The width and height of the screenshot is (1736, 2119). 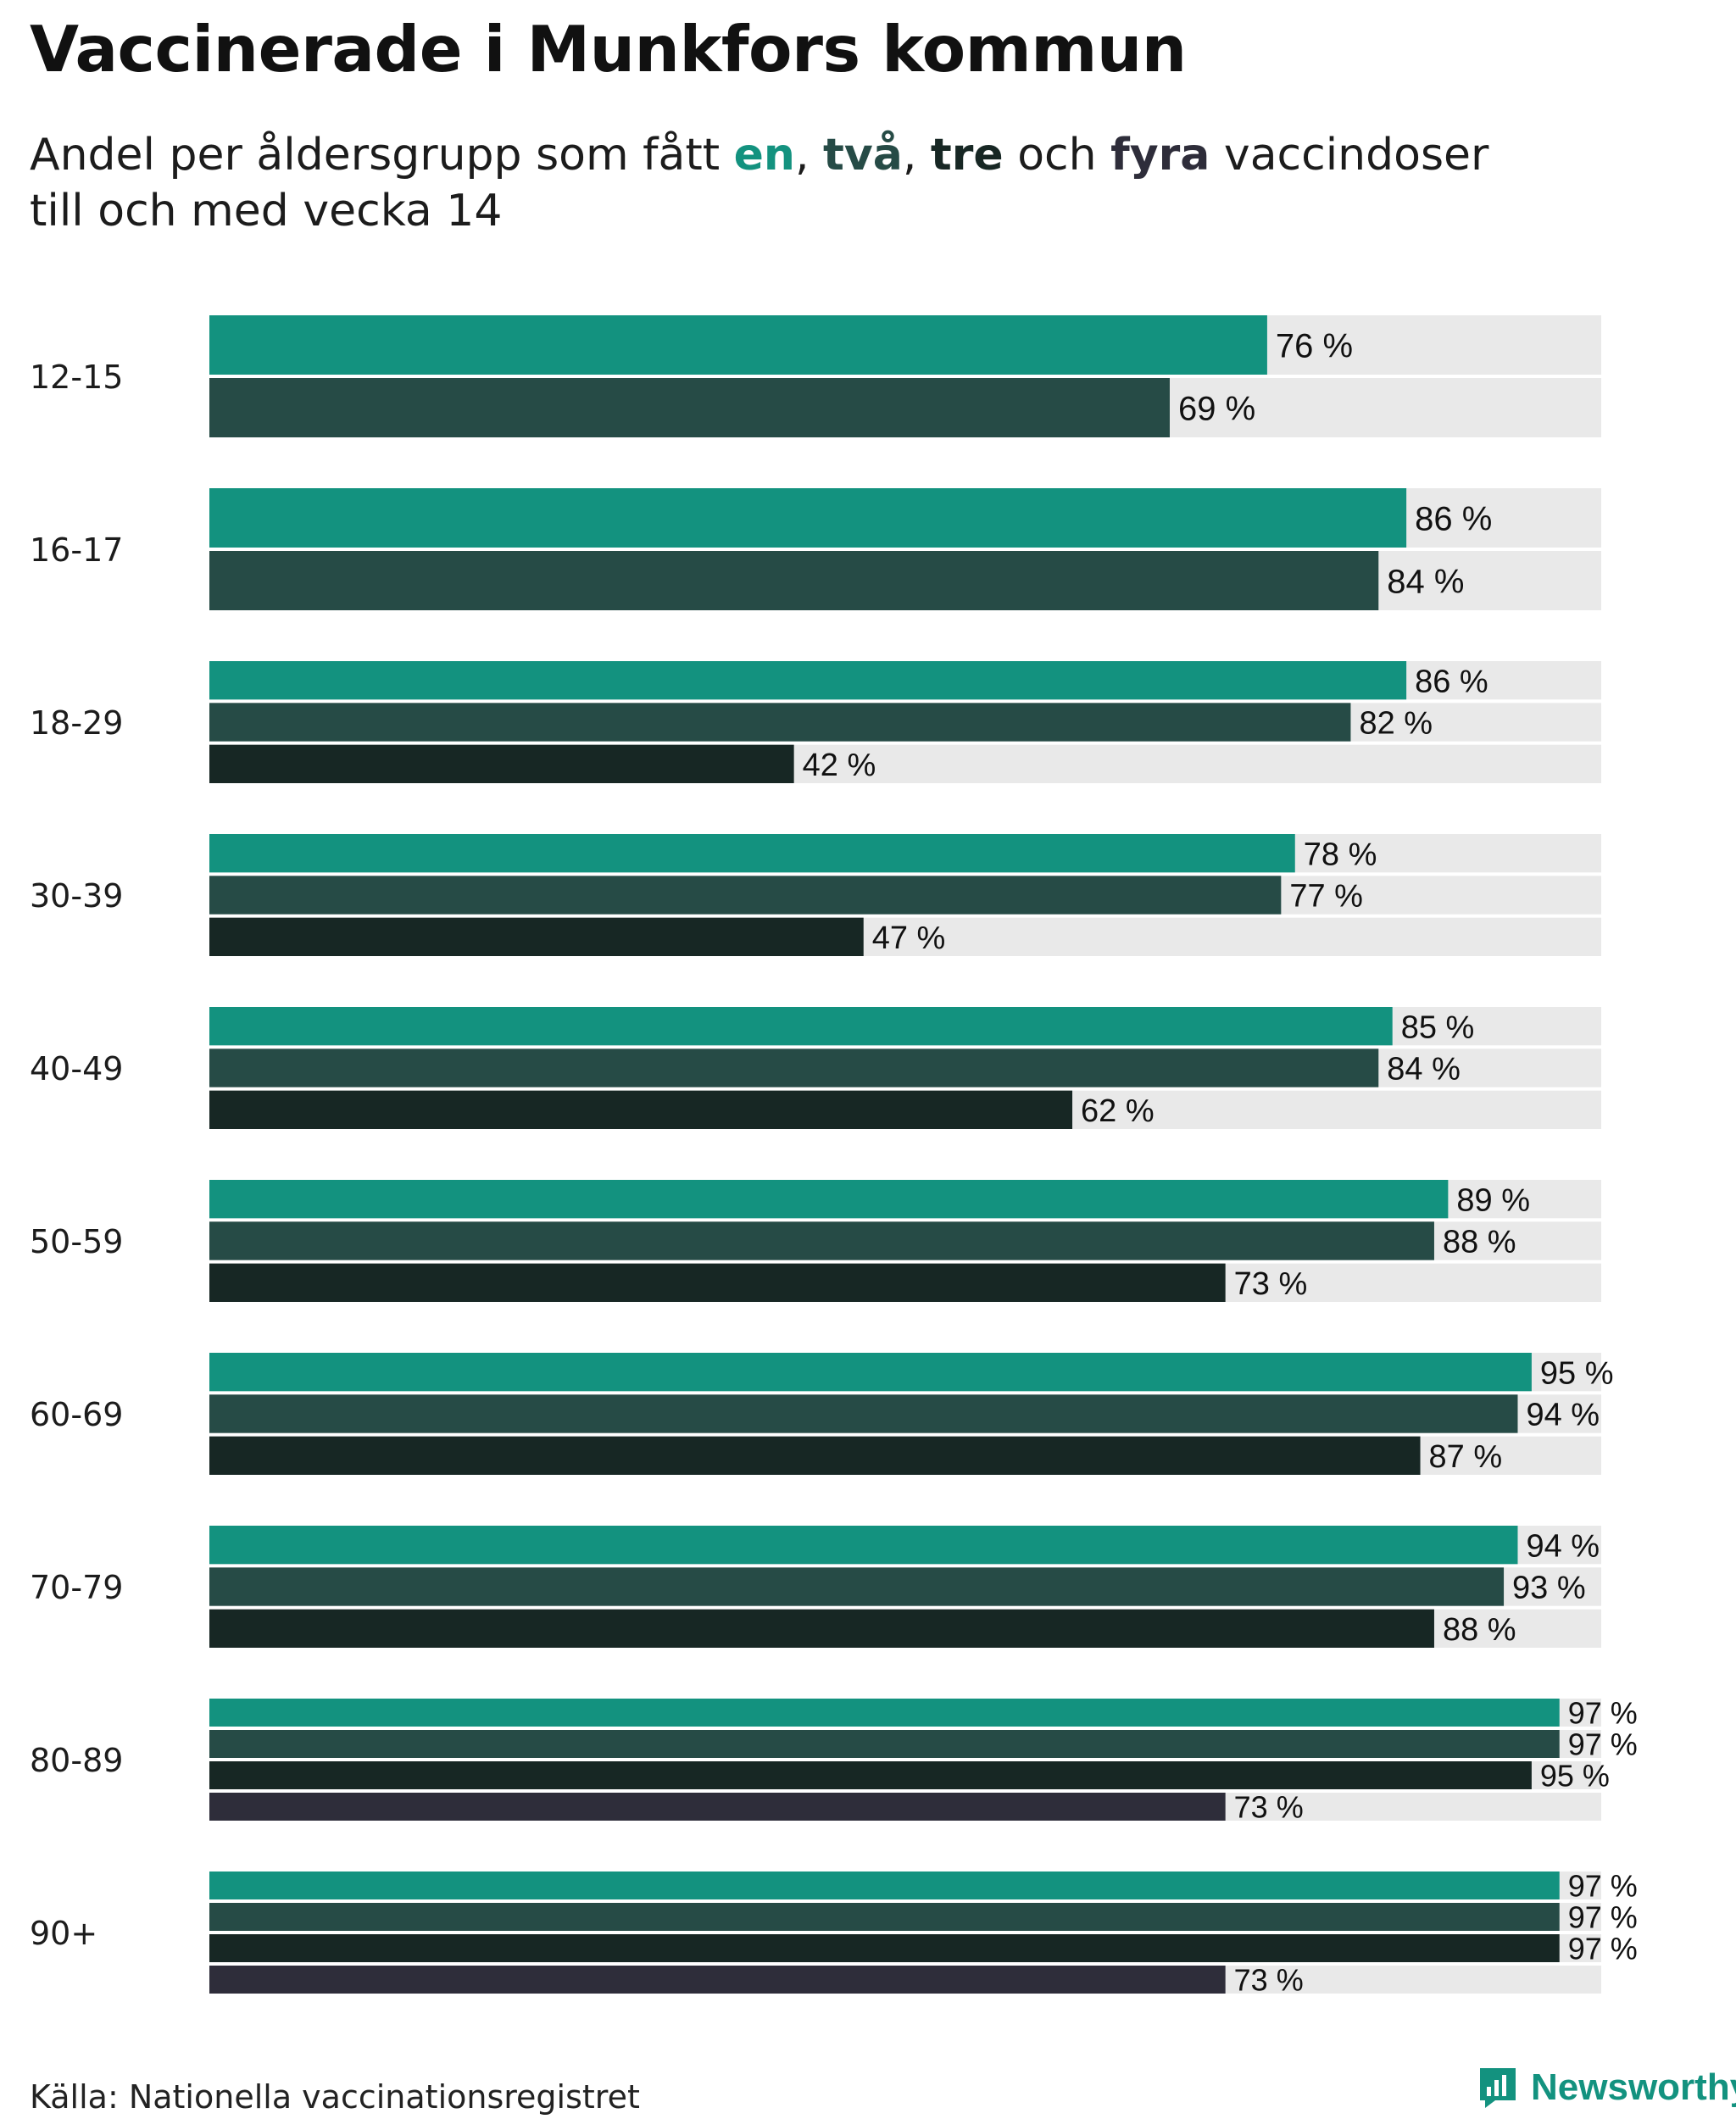 I want to click on brand: Newsworthy, so click(x=1606, y=2087).